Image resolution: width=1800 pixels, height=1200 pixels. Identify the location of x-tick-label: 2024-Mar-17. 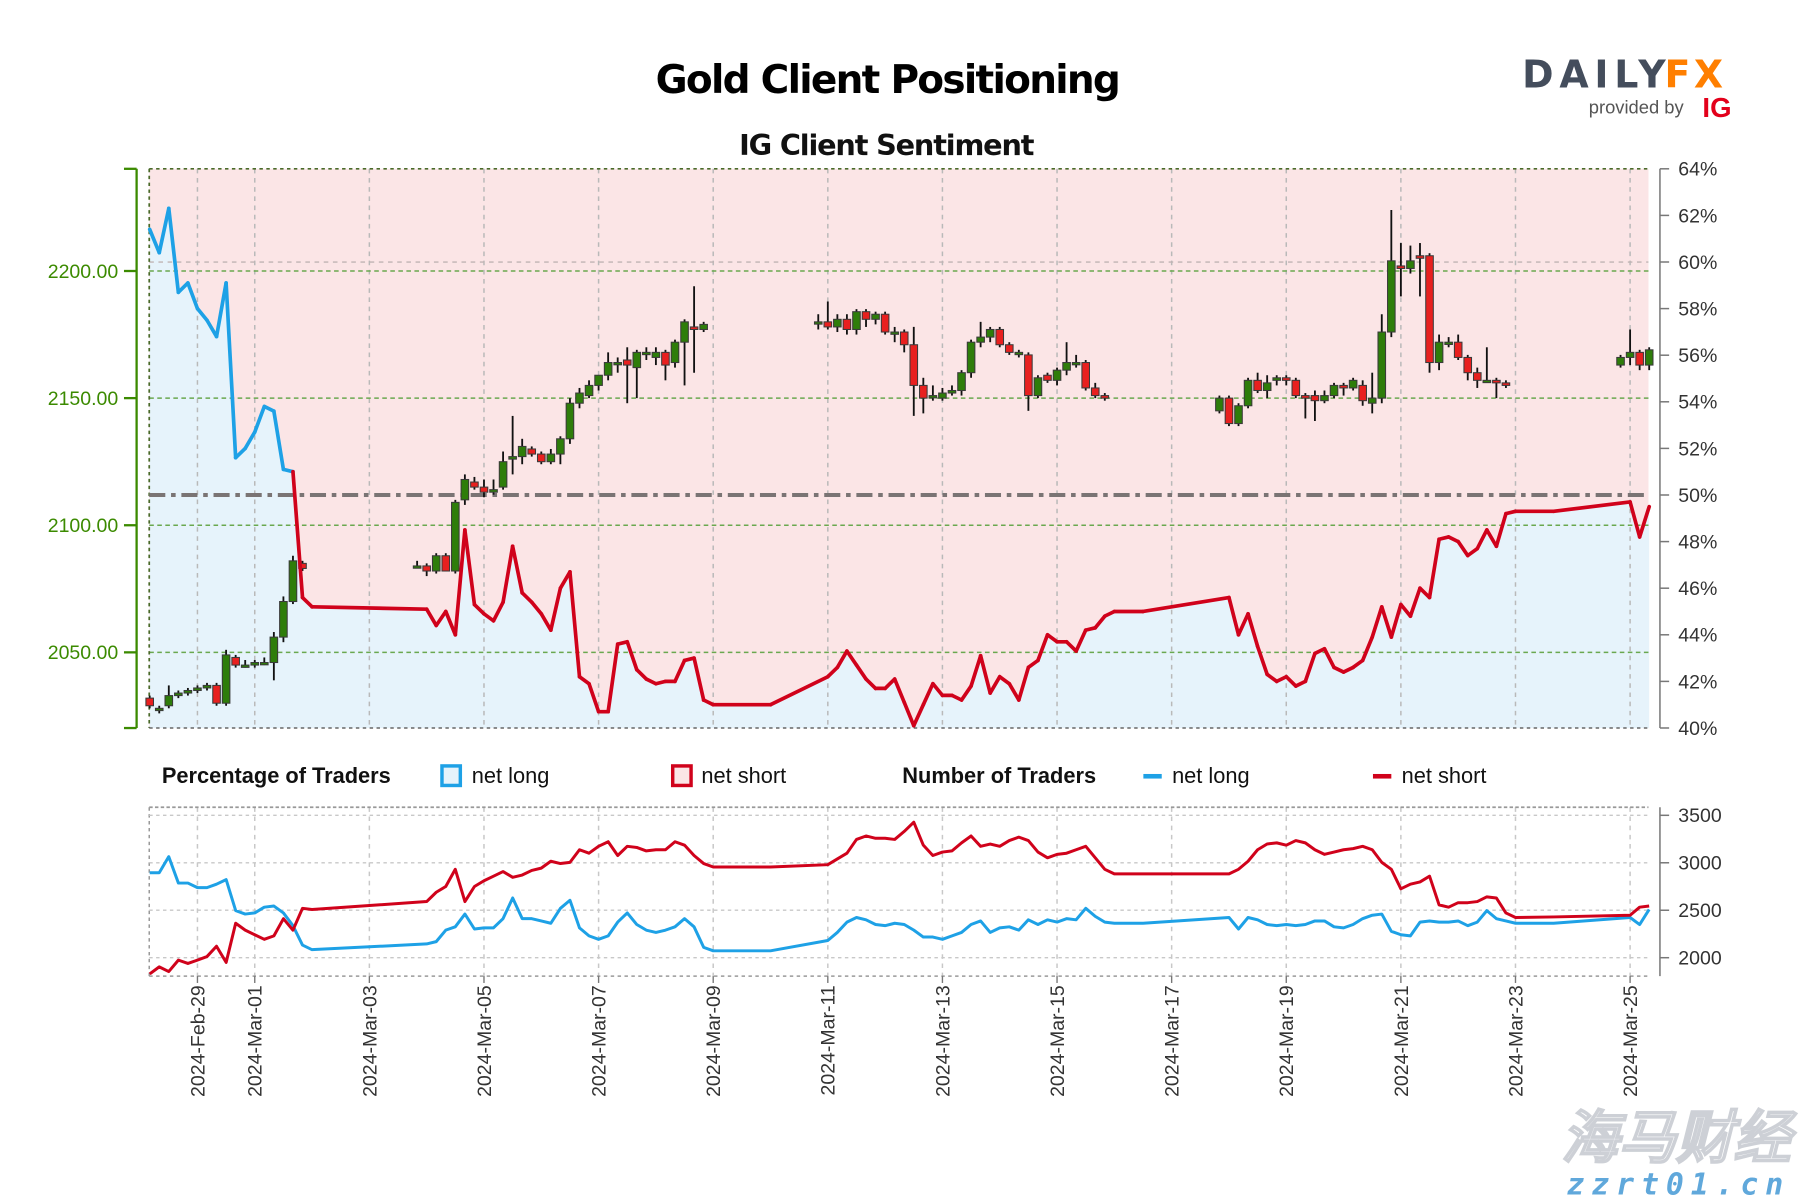
(1173, 1041).